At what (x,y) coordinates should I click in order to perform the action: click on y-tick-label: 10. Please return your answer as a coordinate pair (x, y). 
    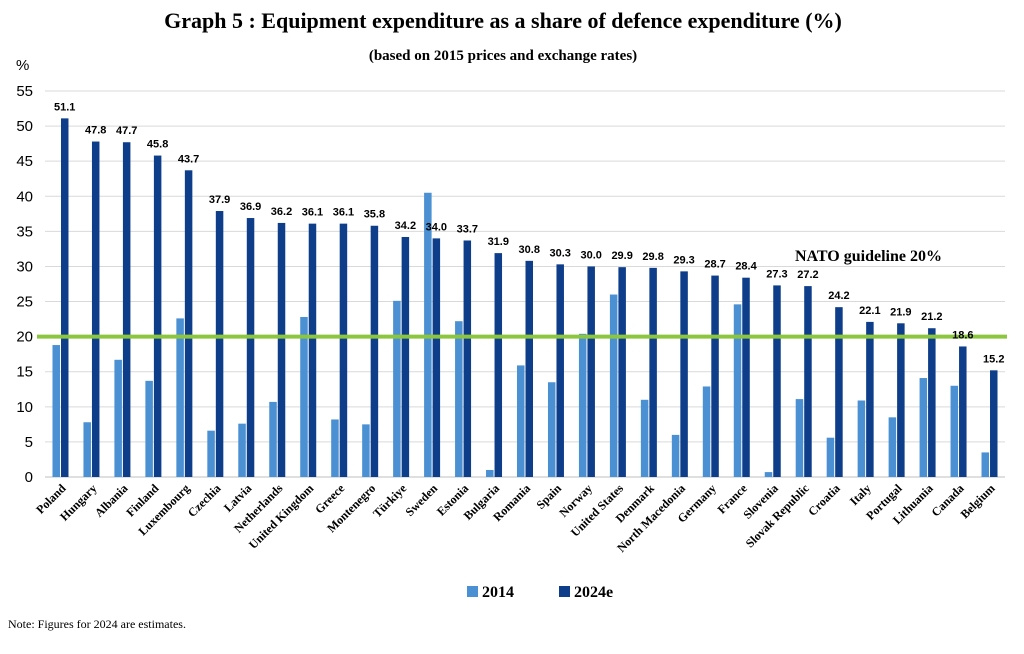
    Looking at the image, I should click on (24, 407).